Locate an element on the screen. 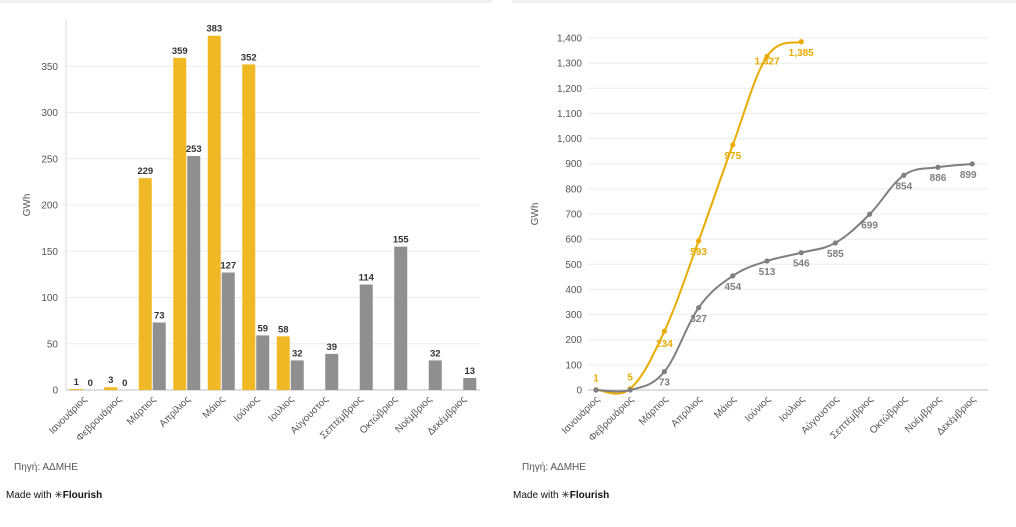 This screenshot has width=1016, height=527. bar-value-label: 58 is located at coordinates (283, 329).